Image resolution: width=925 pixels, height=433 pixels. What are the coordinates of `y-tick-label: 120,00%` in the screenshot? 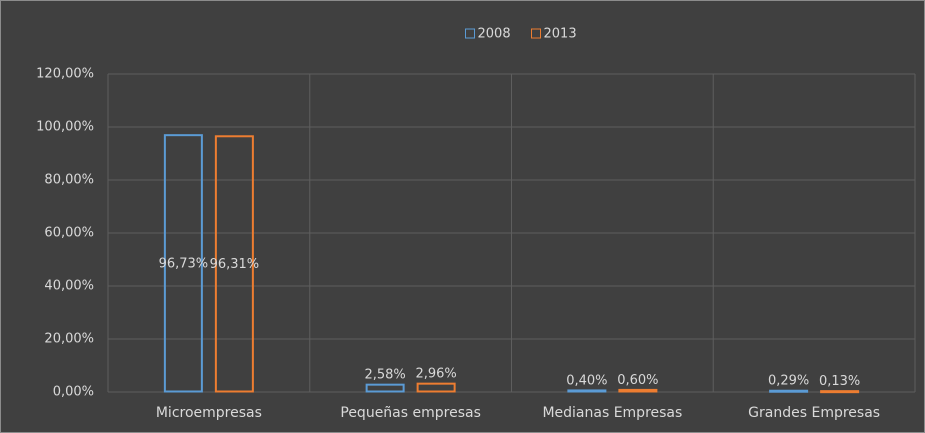 It's located at (65, 74).